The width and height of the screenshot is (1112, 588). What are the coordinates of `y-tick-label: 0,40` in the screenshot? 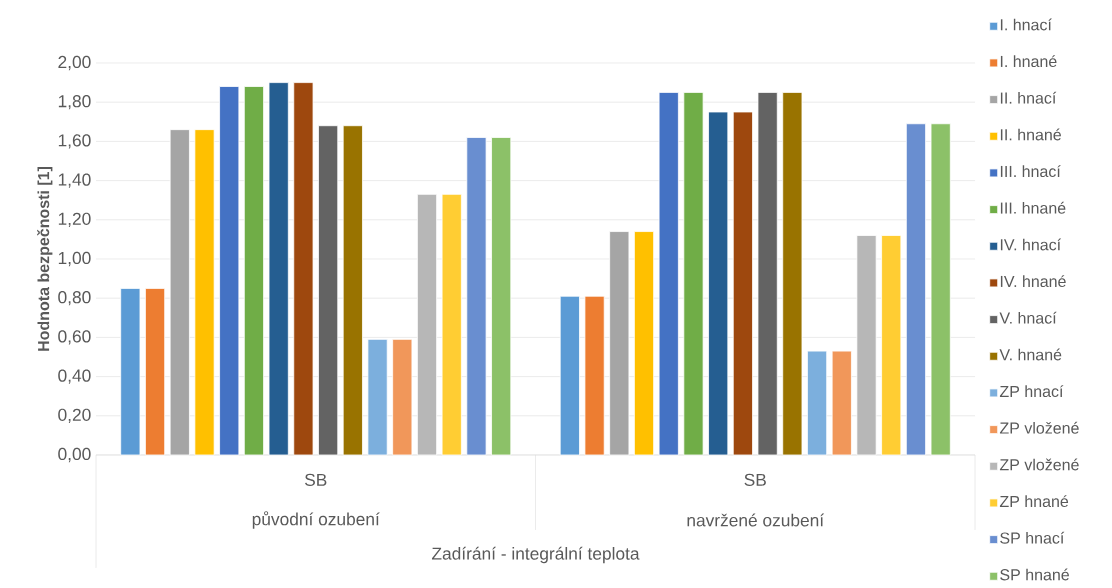 It's located at (74, 376).